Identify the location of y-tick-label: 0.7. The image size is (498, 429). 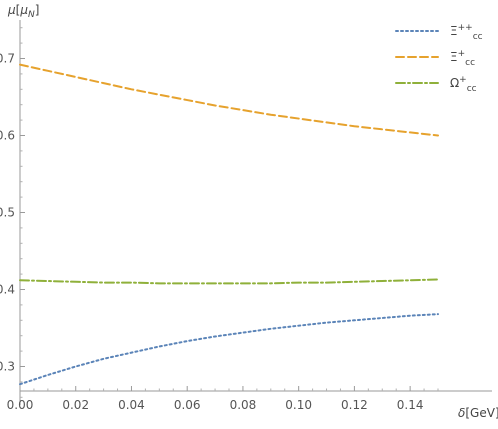
(7, 59).